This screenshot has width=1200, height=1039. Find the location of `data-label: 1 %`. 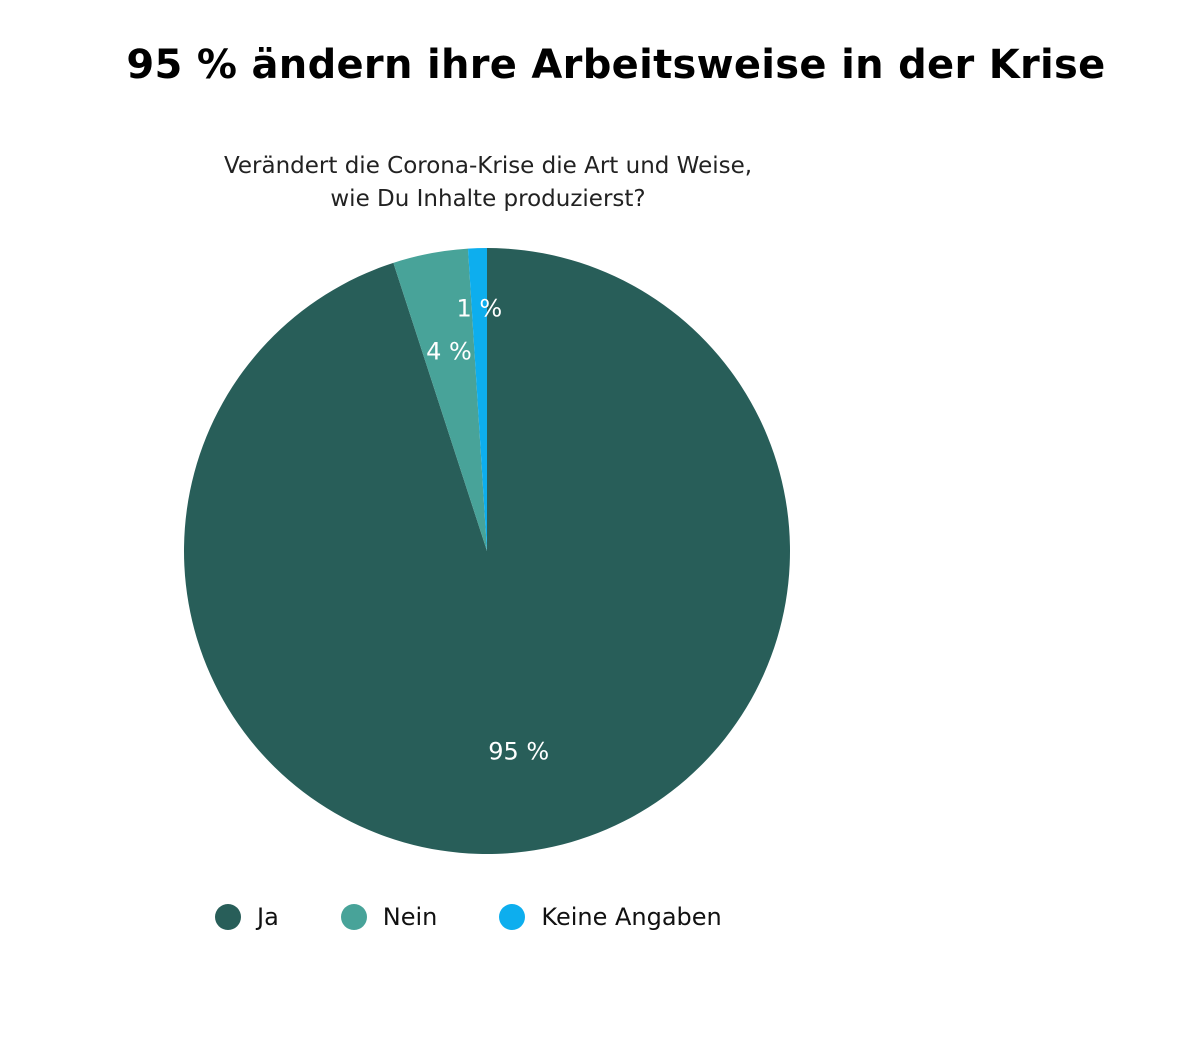

data-label: 1 % is located at coordinates (480, 309).